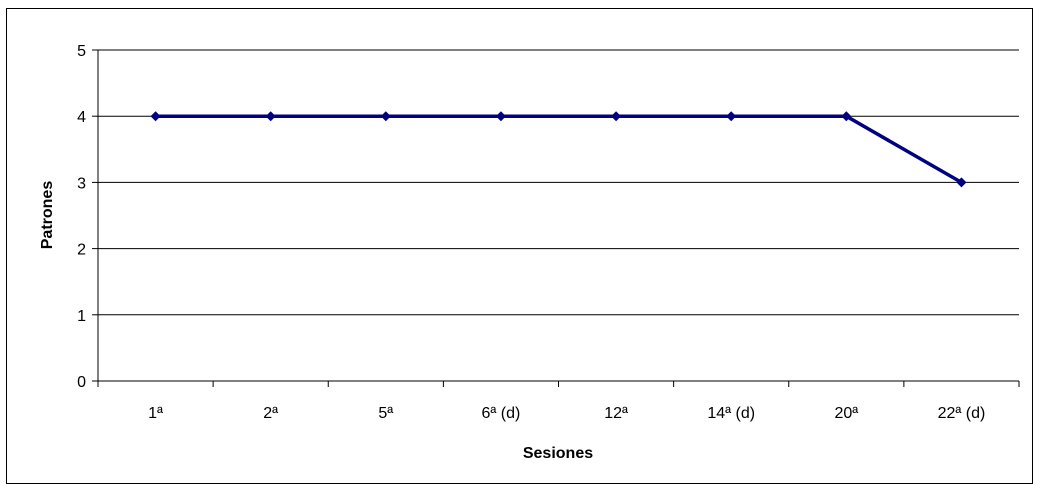 The height and width of the screenshot is (490, 1040). I want to click on y-tick-label: 4, so click(81, 117).